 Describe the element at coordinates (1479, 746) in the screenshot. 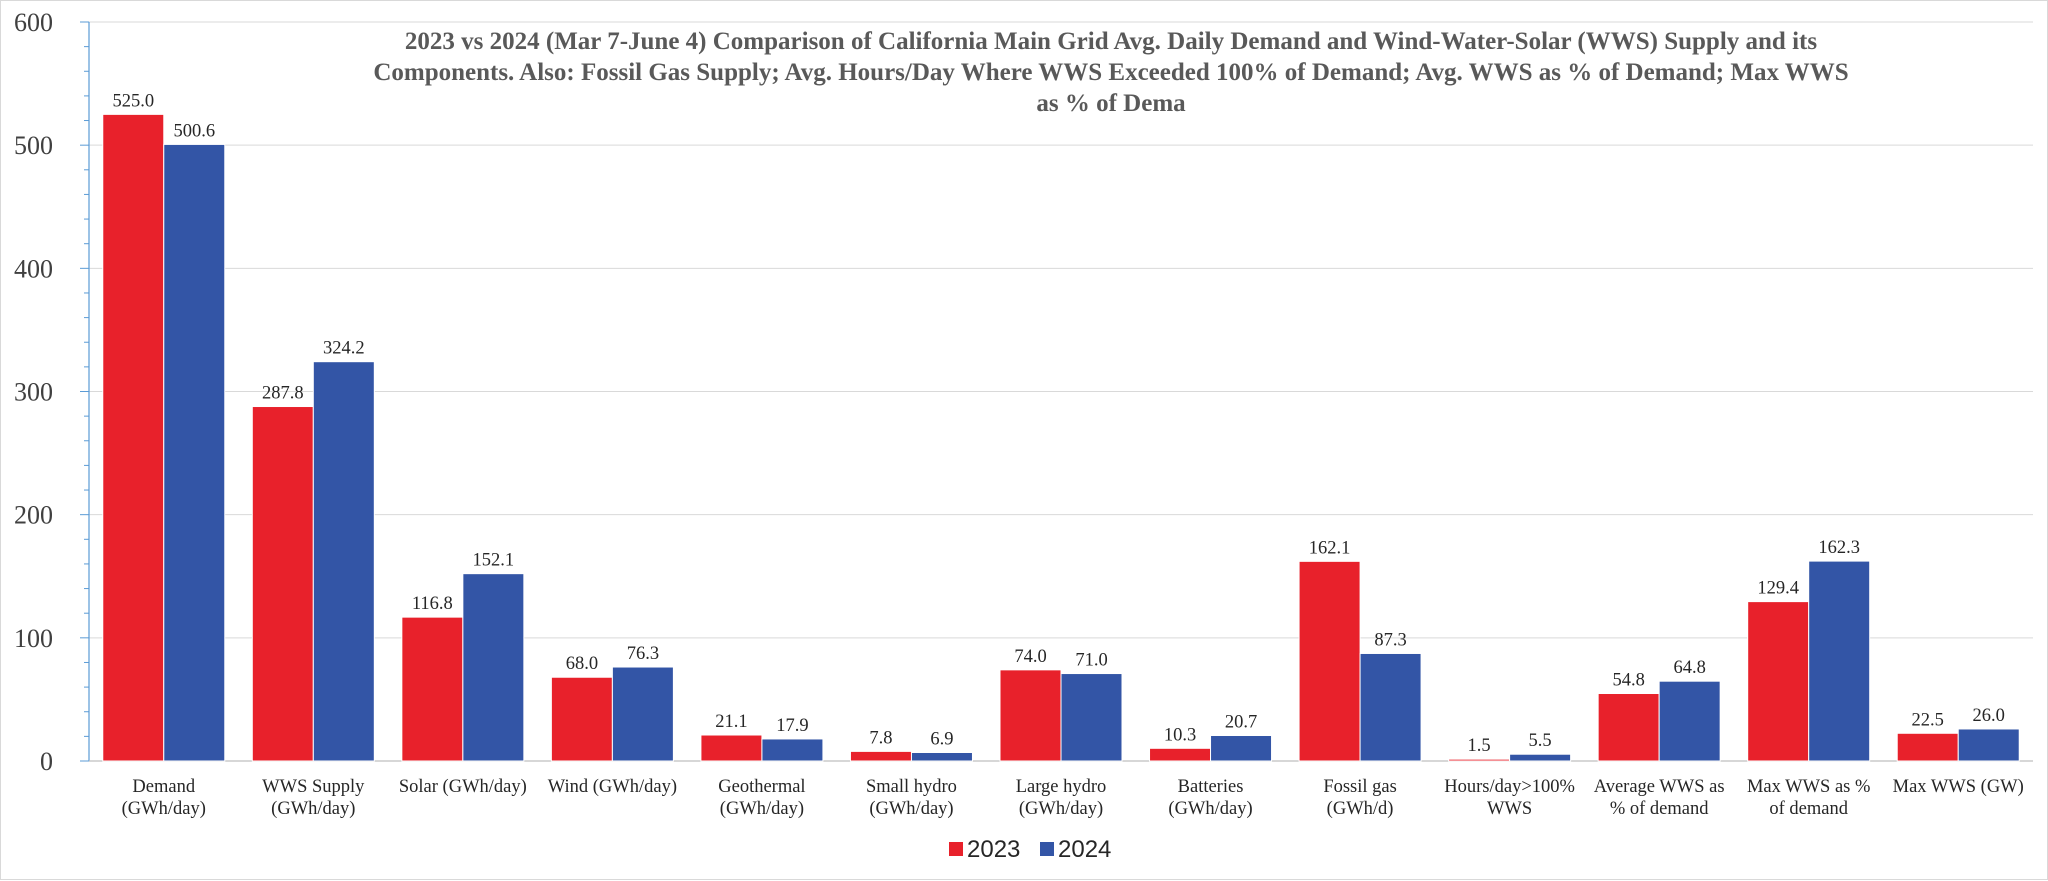

I see `value-label-2023-9: 1.5` at that location.